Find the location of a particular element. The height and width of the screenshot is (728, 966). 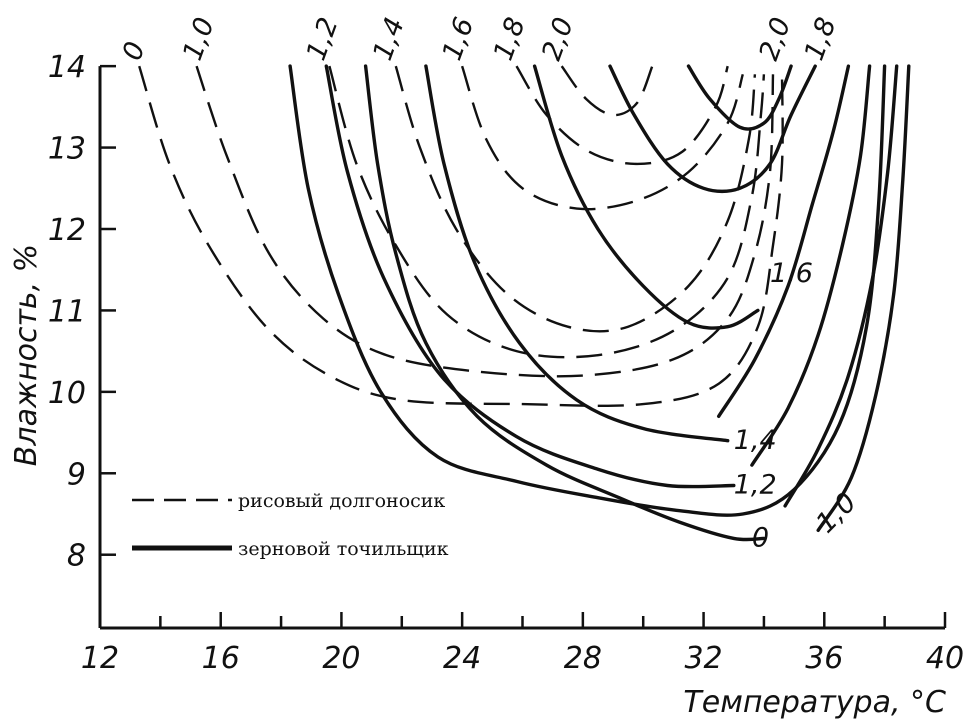

y-tick-label: 11 is located at coordinates (67, 311).